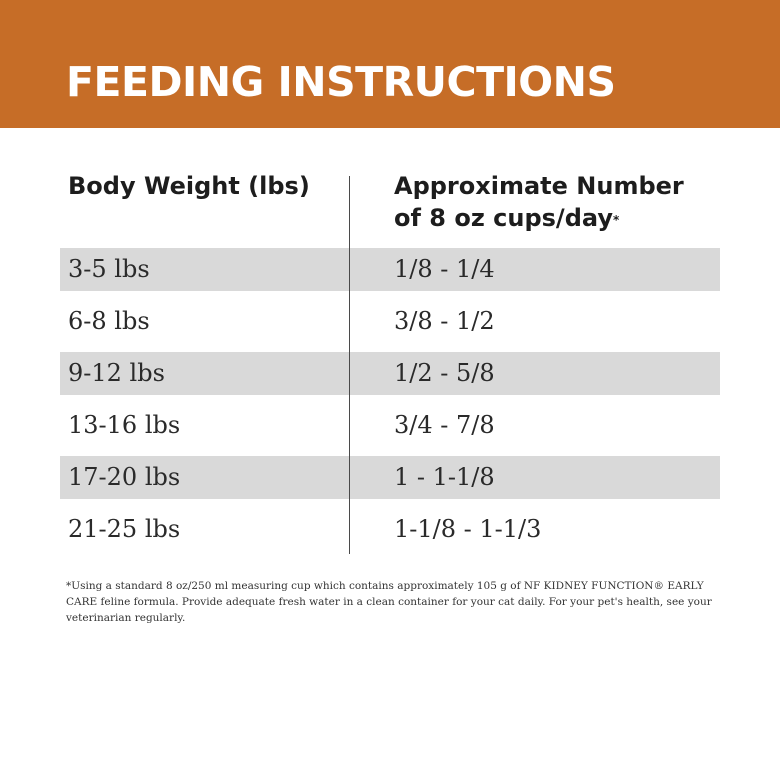 The width and height of the screenshot is (780, 780). Describe the element at coordinates (116, 373) in the screenshot. I see `weight-cell: 9-12 lbs` at that location.